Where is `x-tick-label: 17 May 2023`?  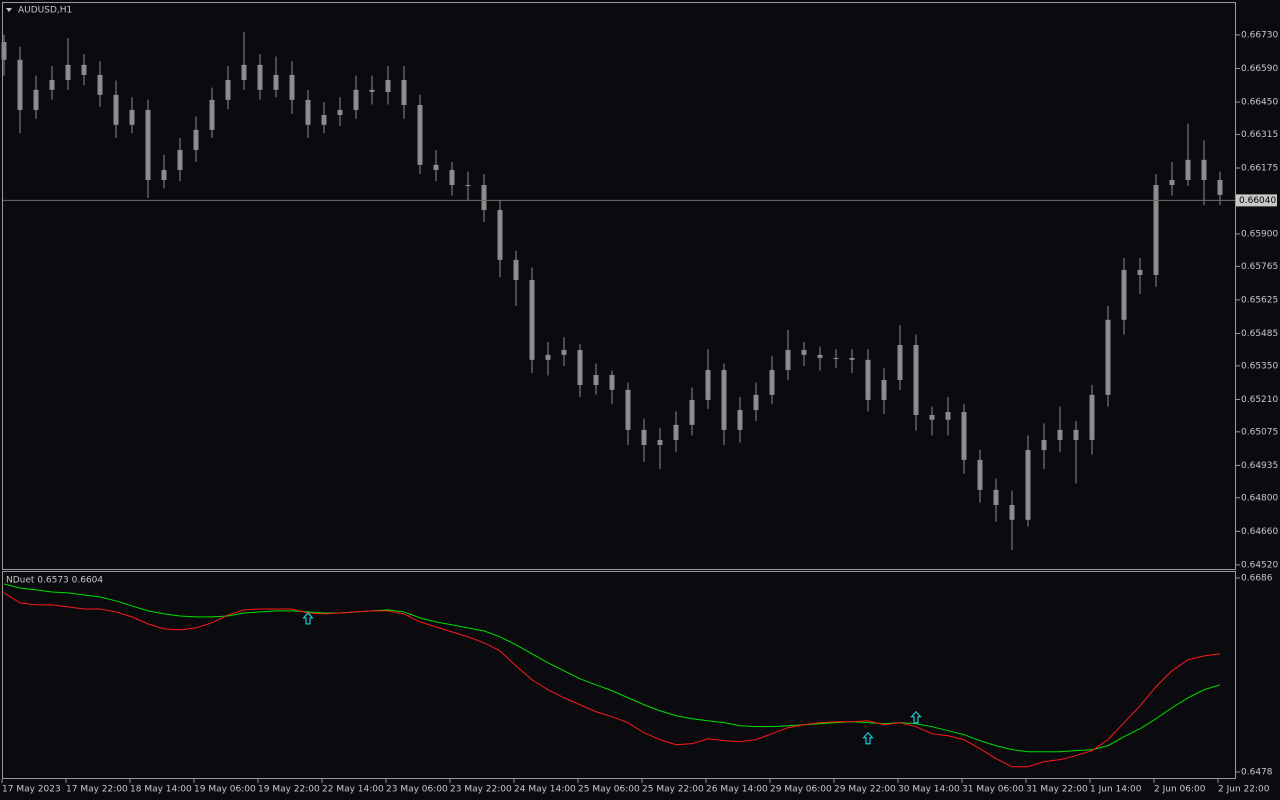
x-tick-label: 17 May 2023 is located at coordinates (31, 790).